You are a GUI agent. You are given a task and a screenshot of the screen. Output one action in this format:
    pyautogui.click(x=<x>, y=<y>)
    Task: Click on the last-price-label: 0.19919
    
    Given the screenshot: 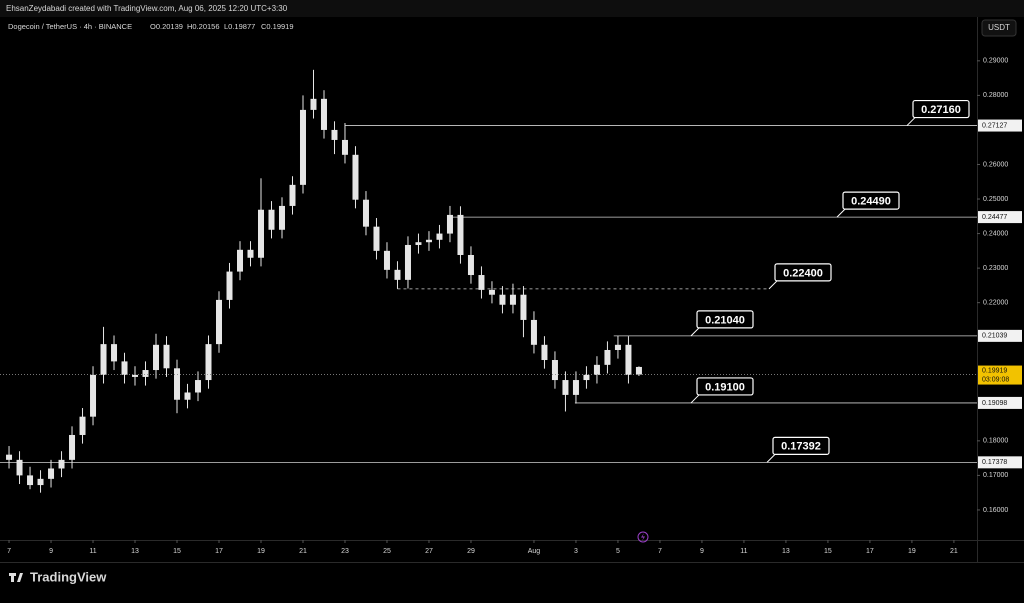 What is the action you would take?
    pyautogui.click(x=994, y=370)
    